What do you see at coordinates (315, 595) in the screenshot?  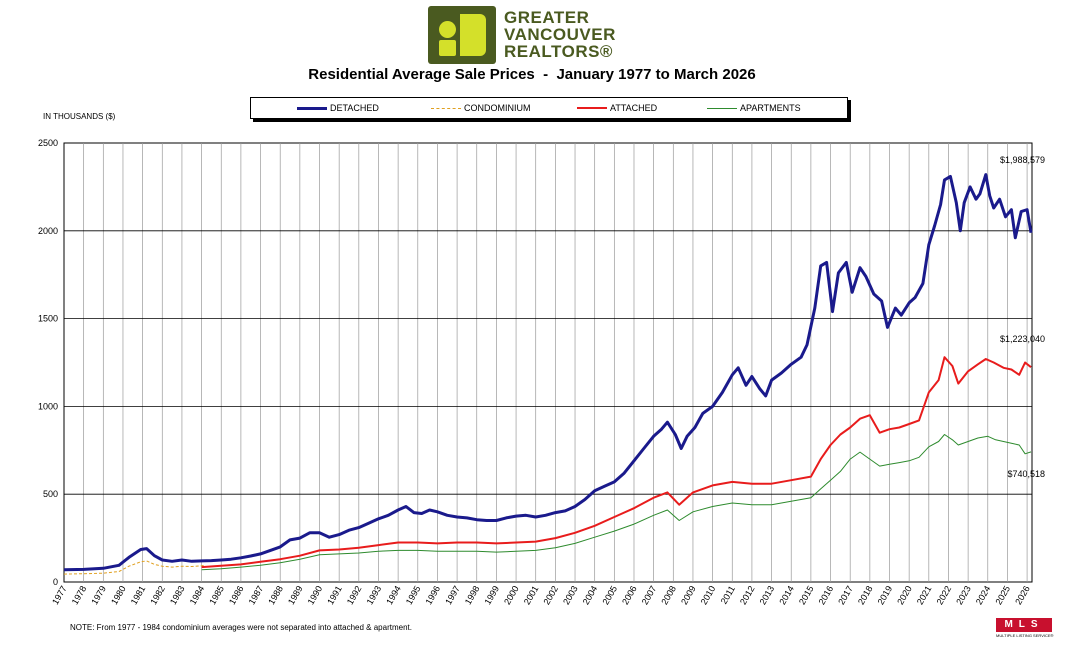 I see `x-tick-label: 1990` at bounding box center [315, 595].